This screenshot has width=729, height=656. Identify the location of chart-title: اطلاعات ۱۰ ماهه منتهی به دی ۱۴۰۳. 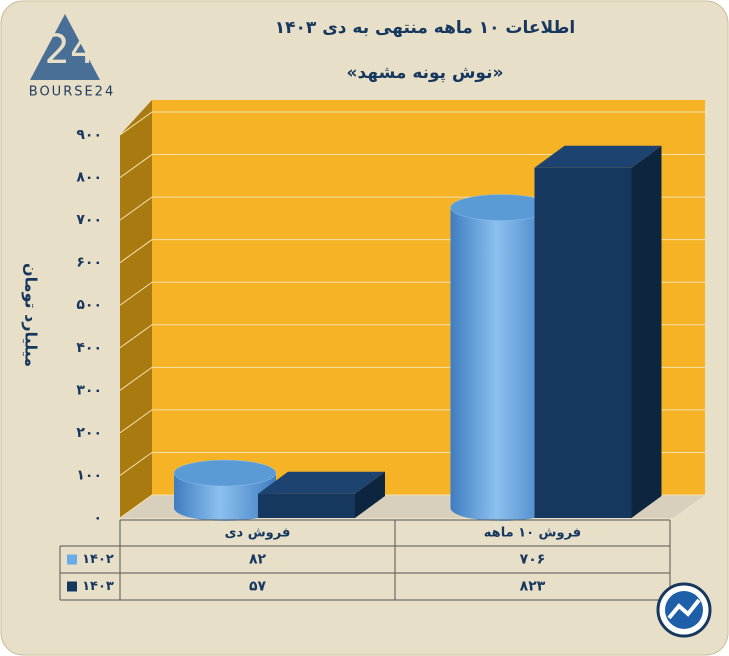
(425, 28).